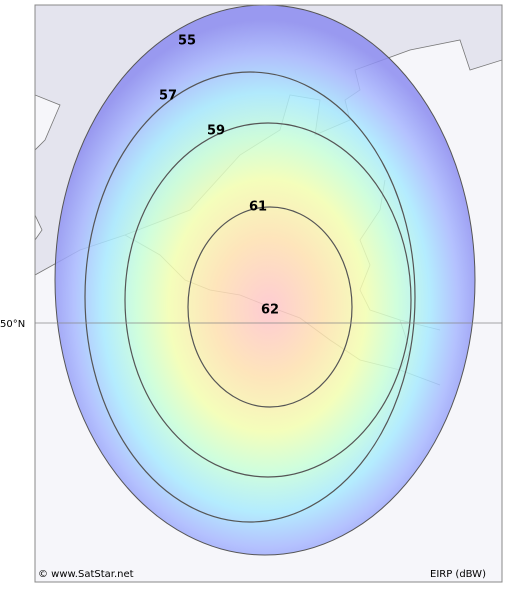 This screenshot has width=512, height=604. Describe the element at coordinates (168, 96) in the screenshot. I see `contour-label: 57` at that location.